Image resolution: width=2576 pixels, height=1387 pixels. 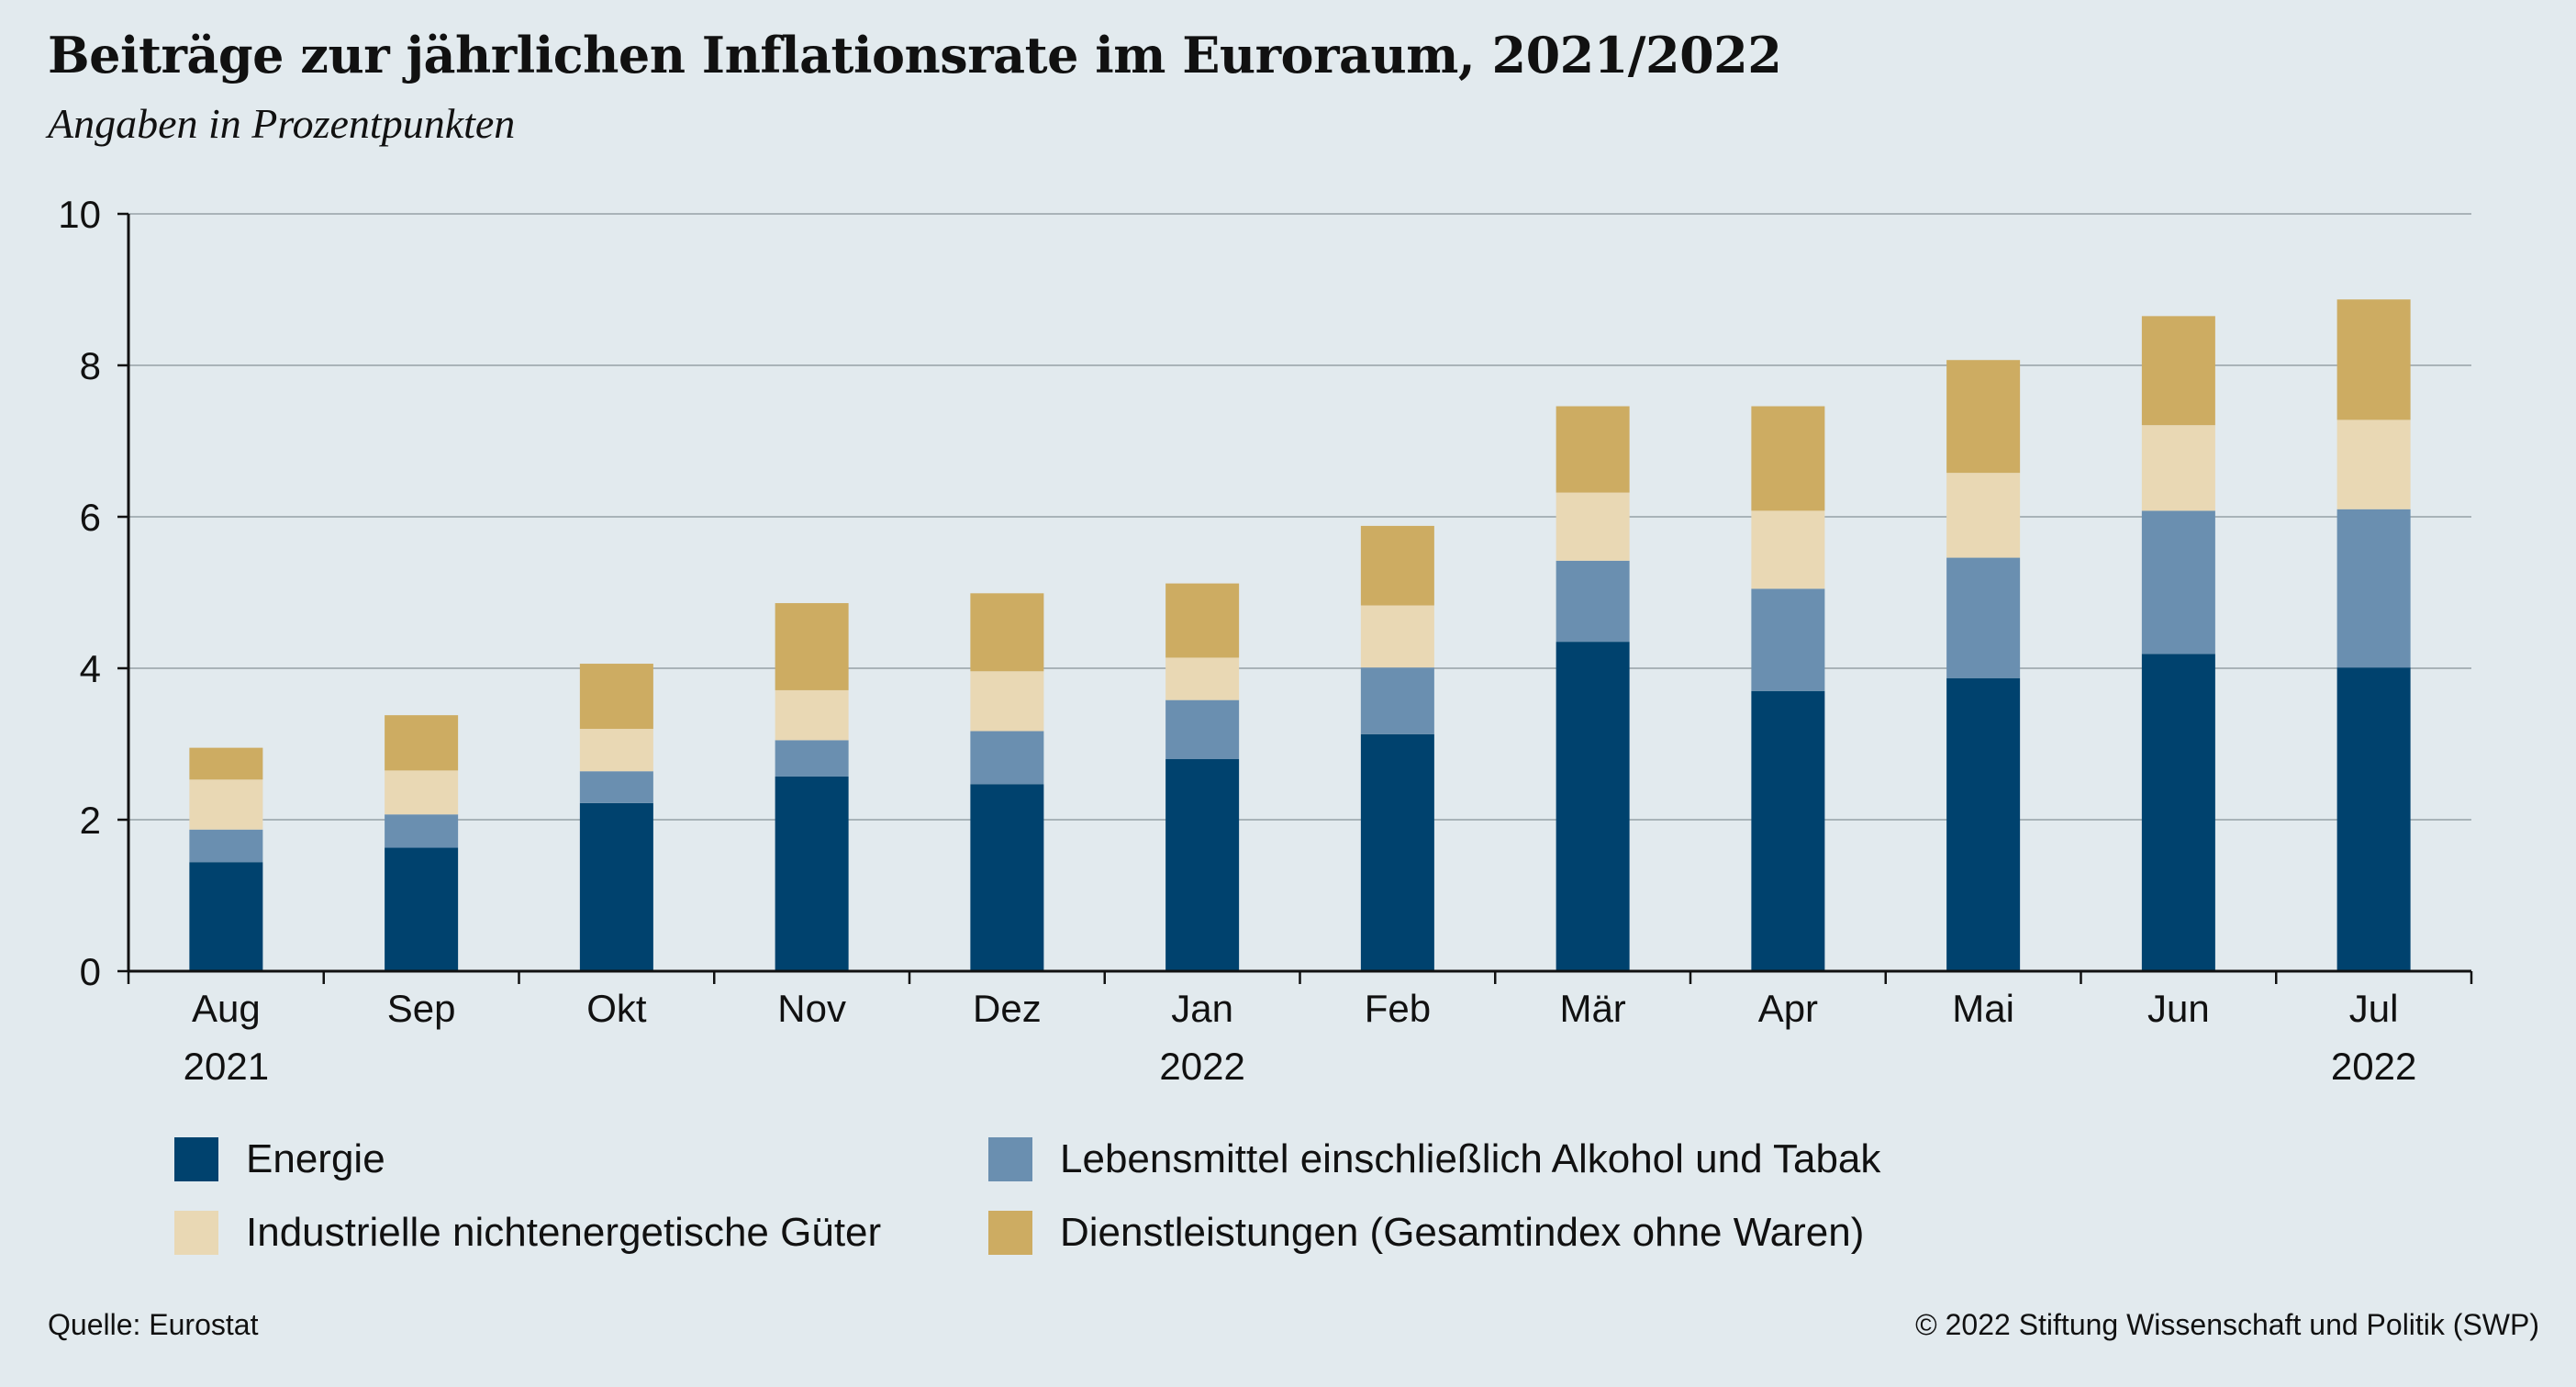 I want to click on x-tick-label: Okt, so click(x=616, y=1008).